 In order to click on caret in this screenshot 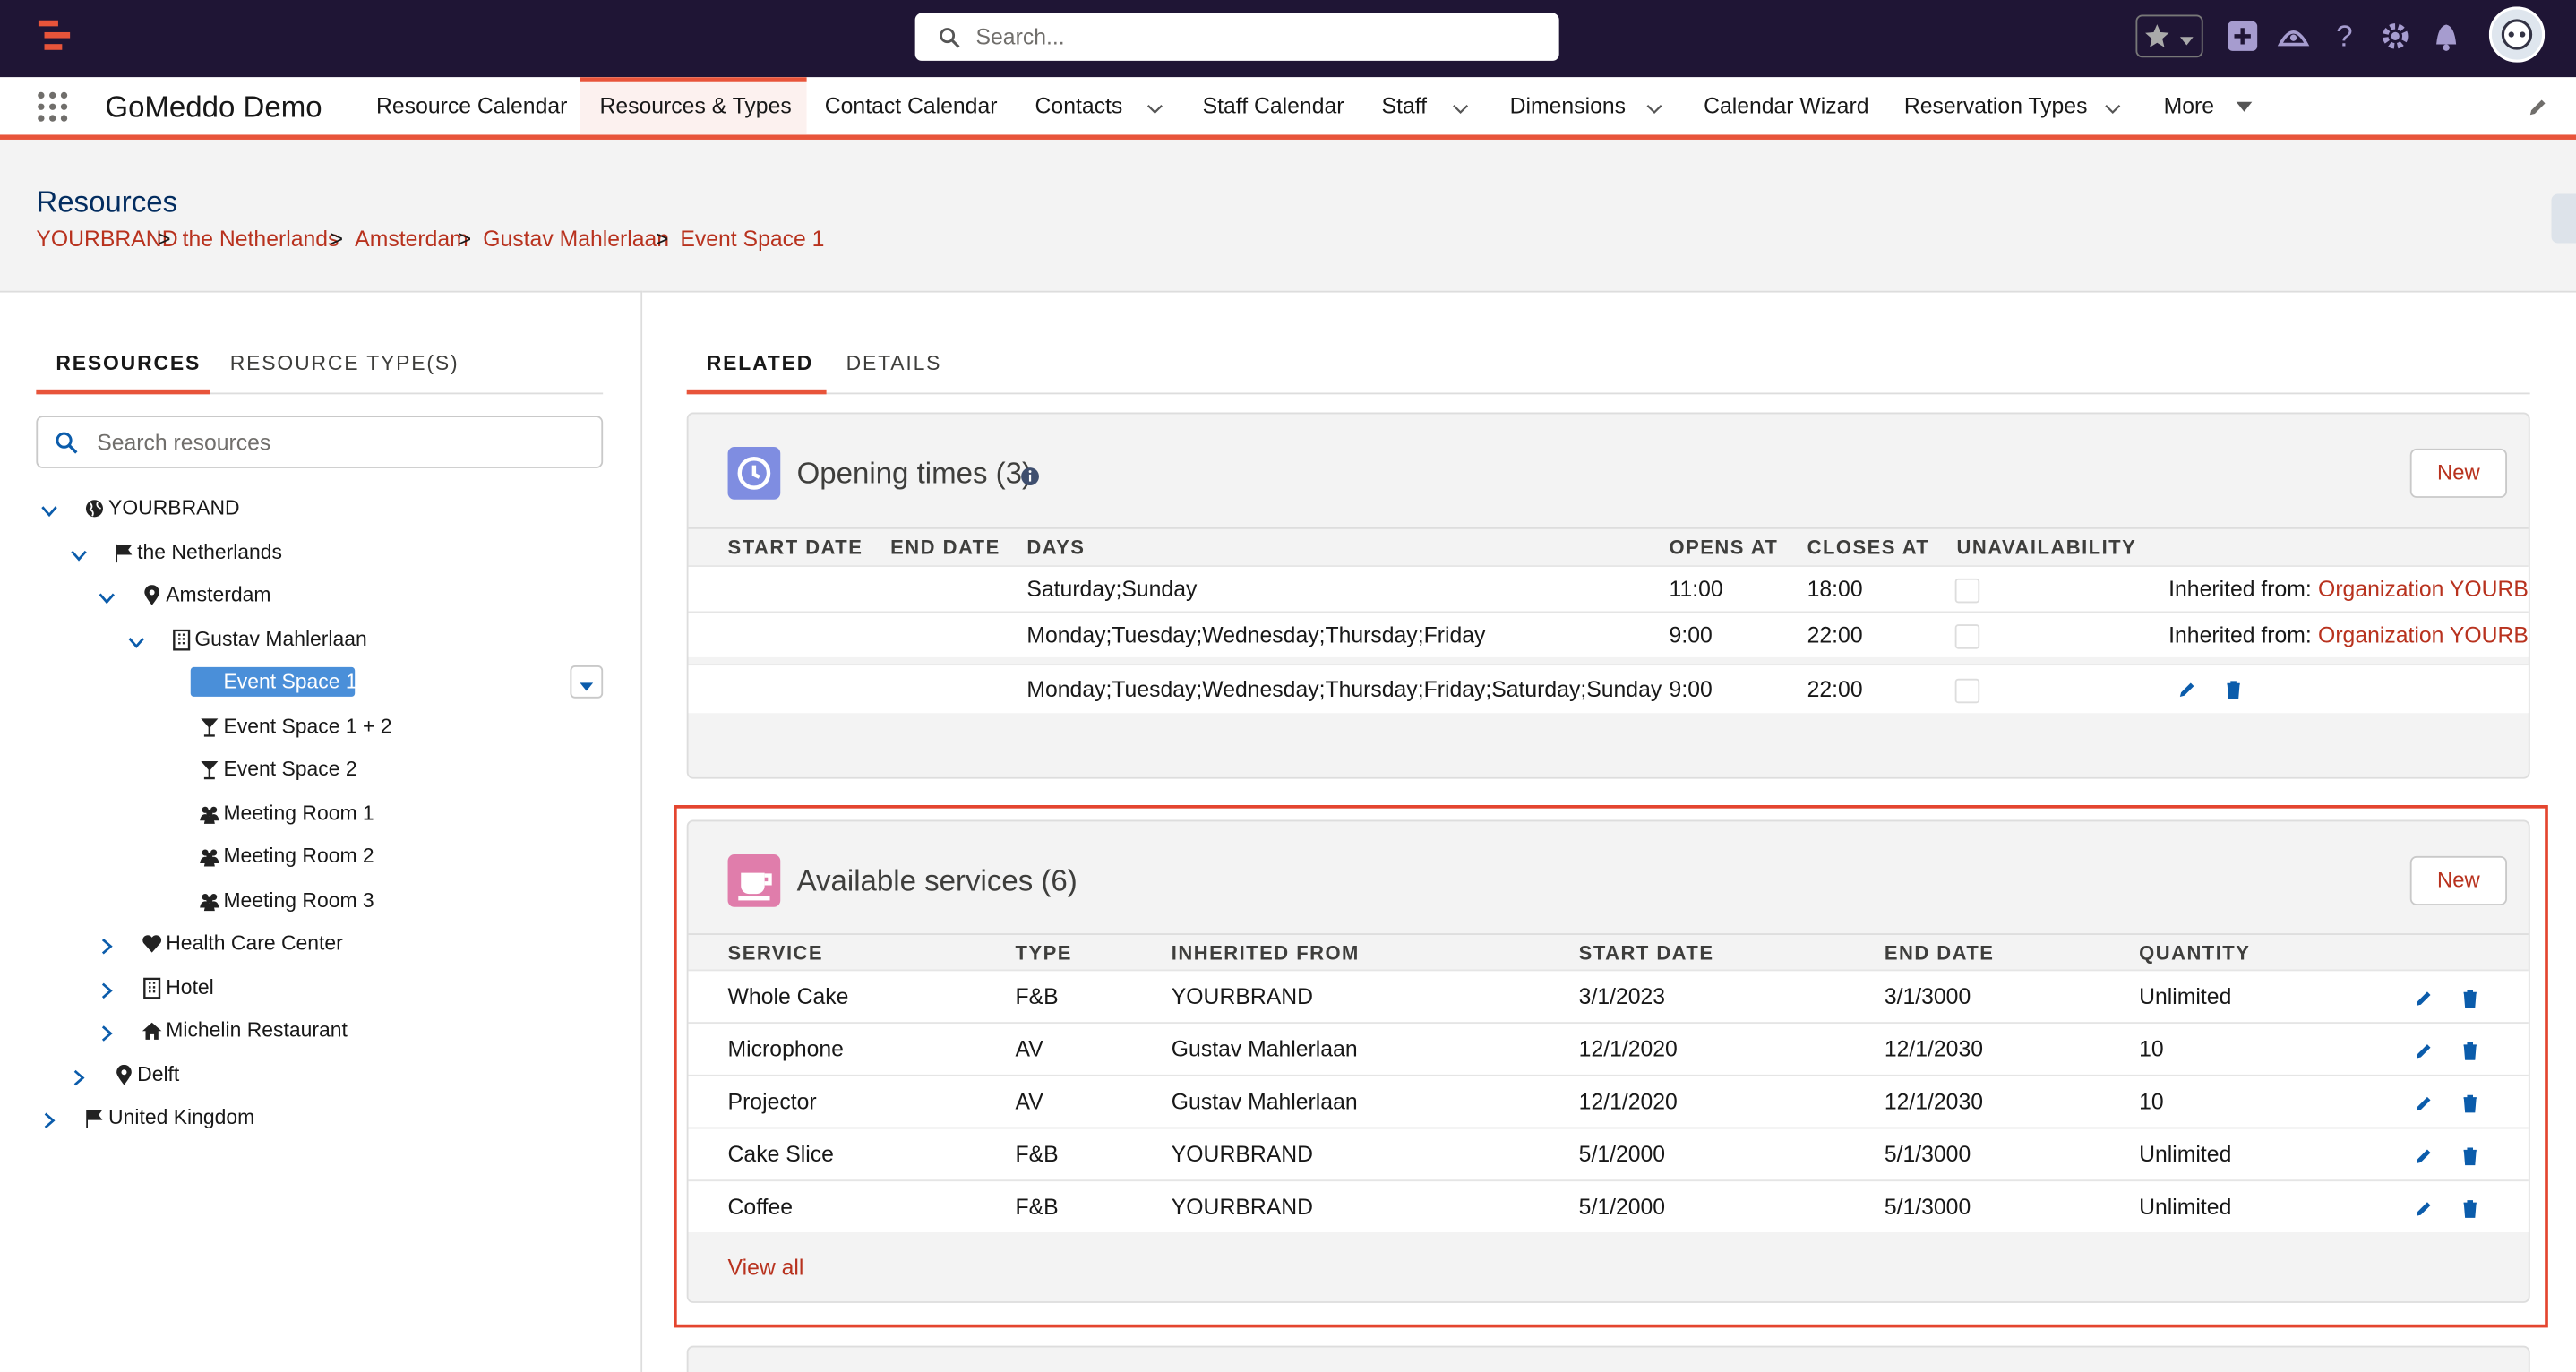, I will do `click(2186, 38)`.